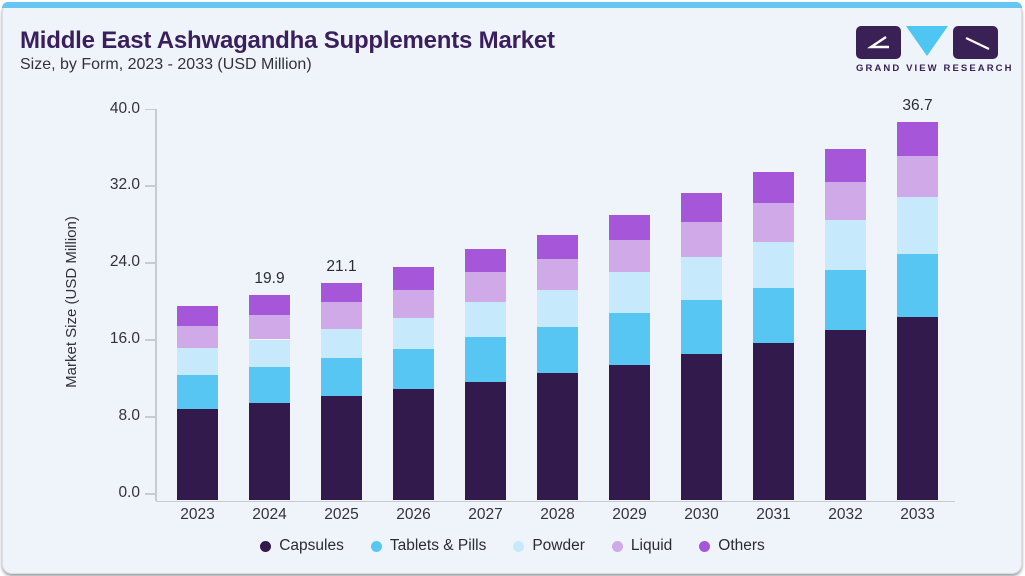 Image resolution: width=1025 pixels, height=576 pixels. I want to click on bar-group-2025, so click(341, 391).